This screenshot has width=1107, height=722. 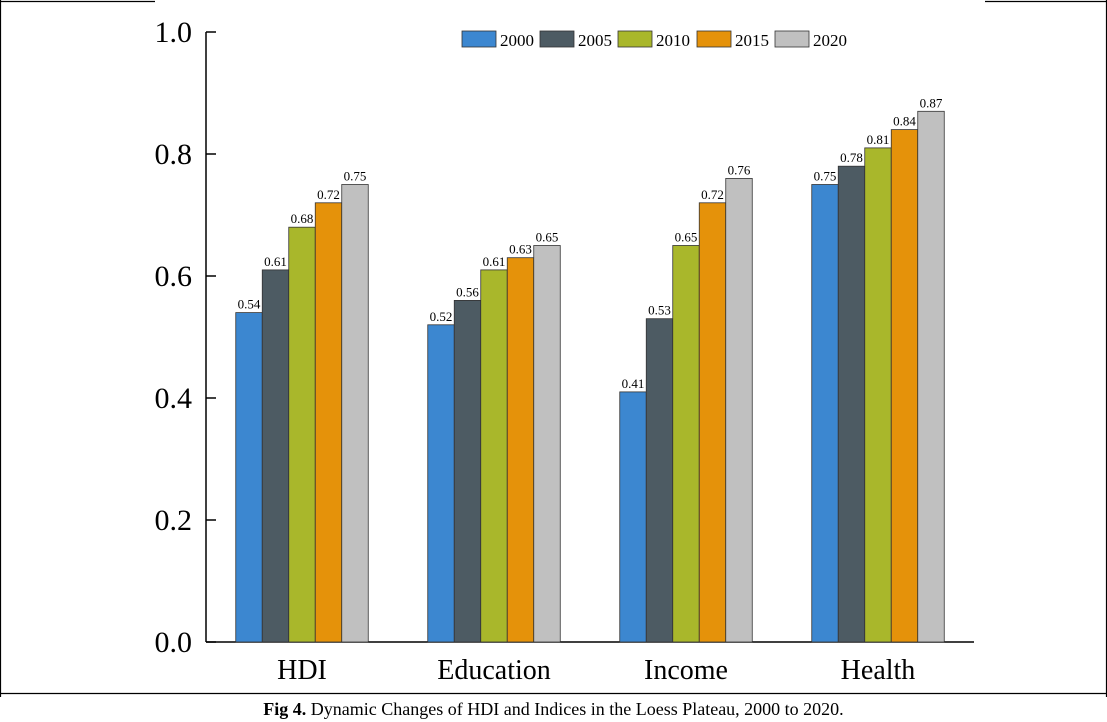 I want to click on caption-label: Fig 4., so click(x=284, y=709).